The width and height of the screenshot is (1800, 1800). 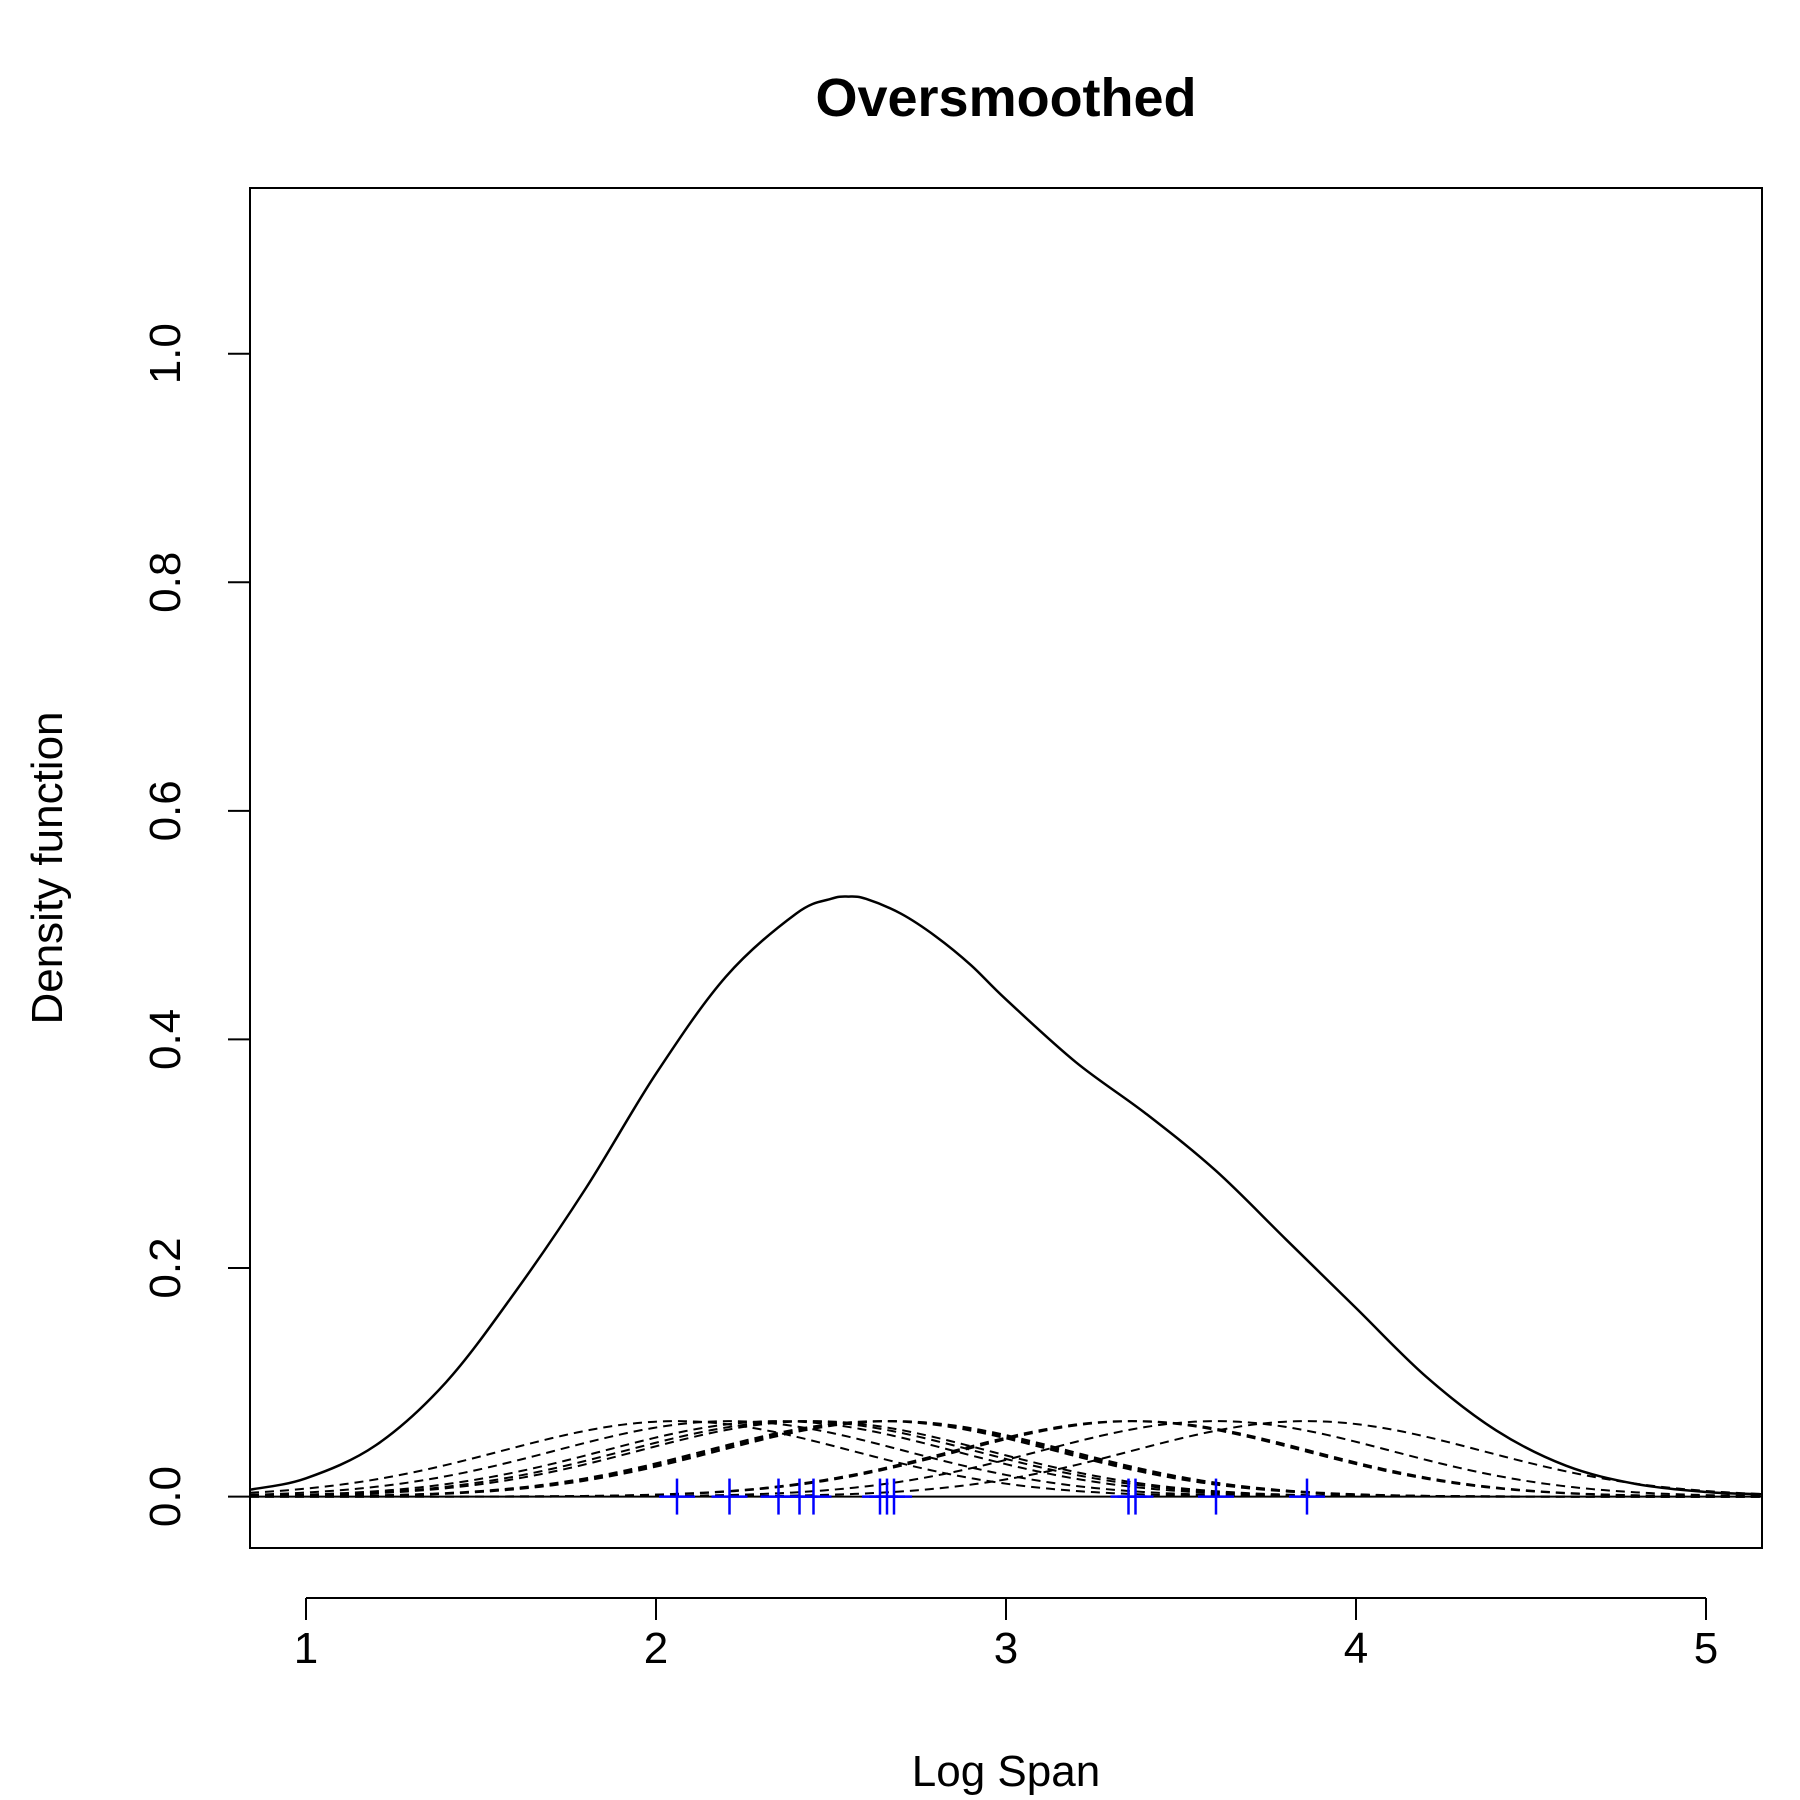 I want to click on y-tick-label: 0.6, so click(x=165, y=810).